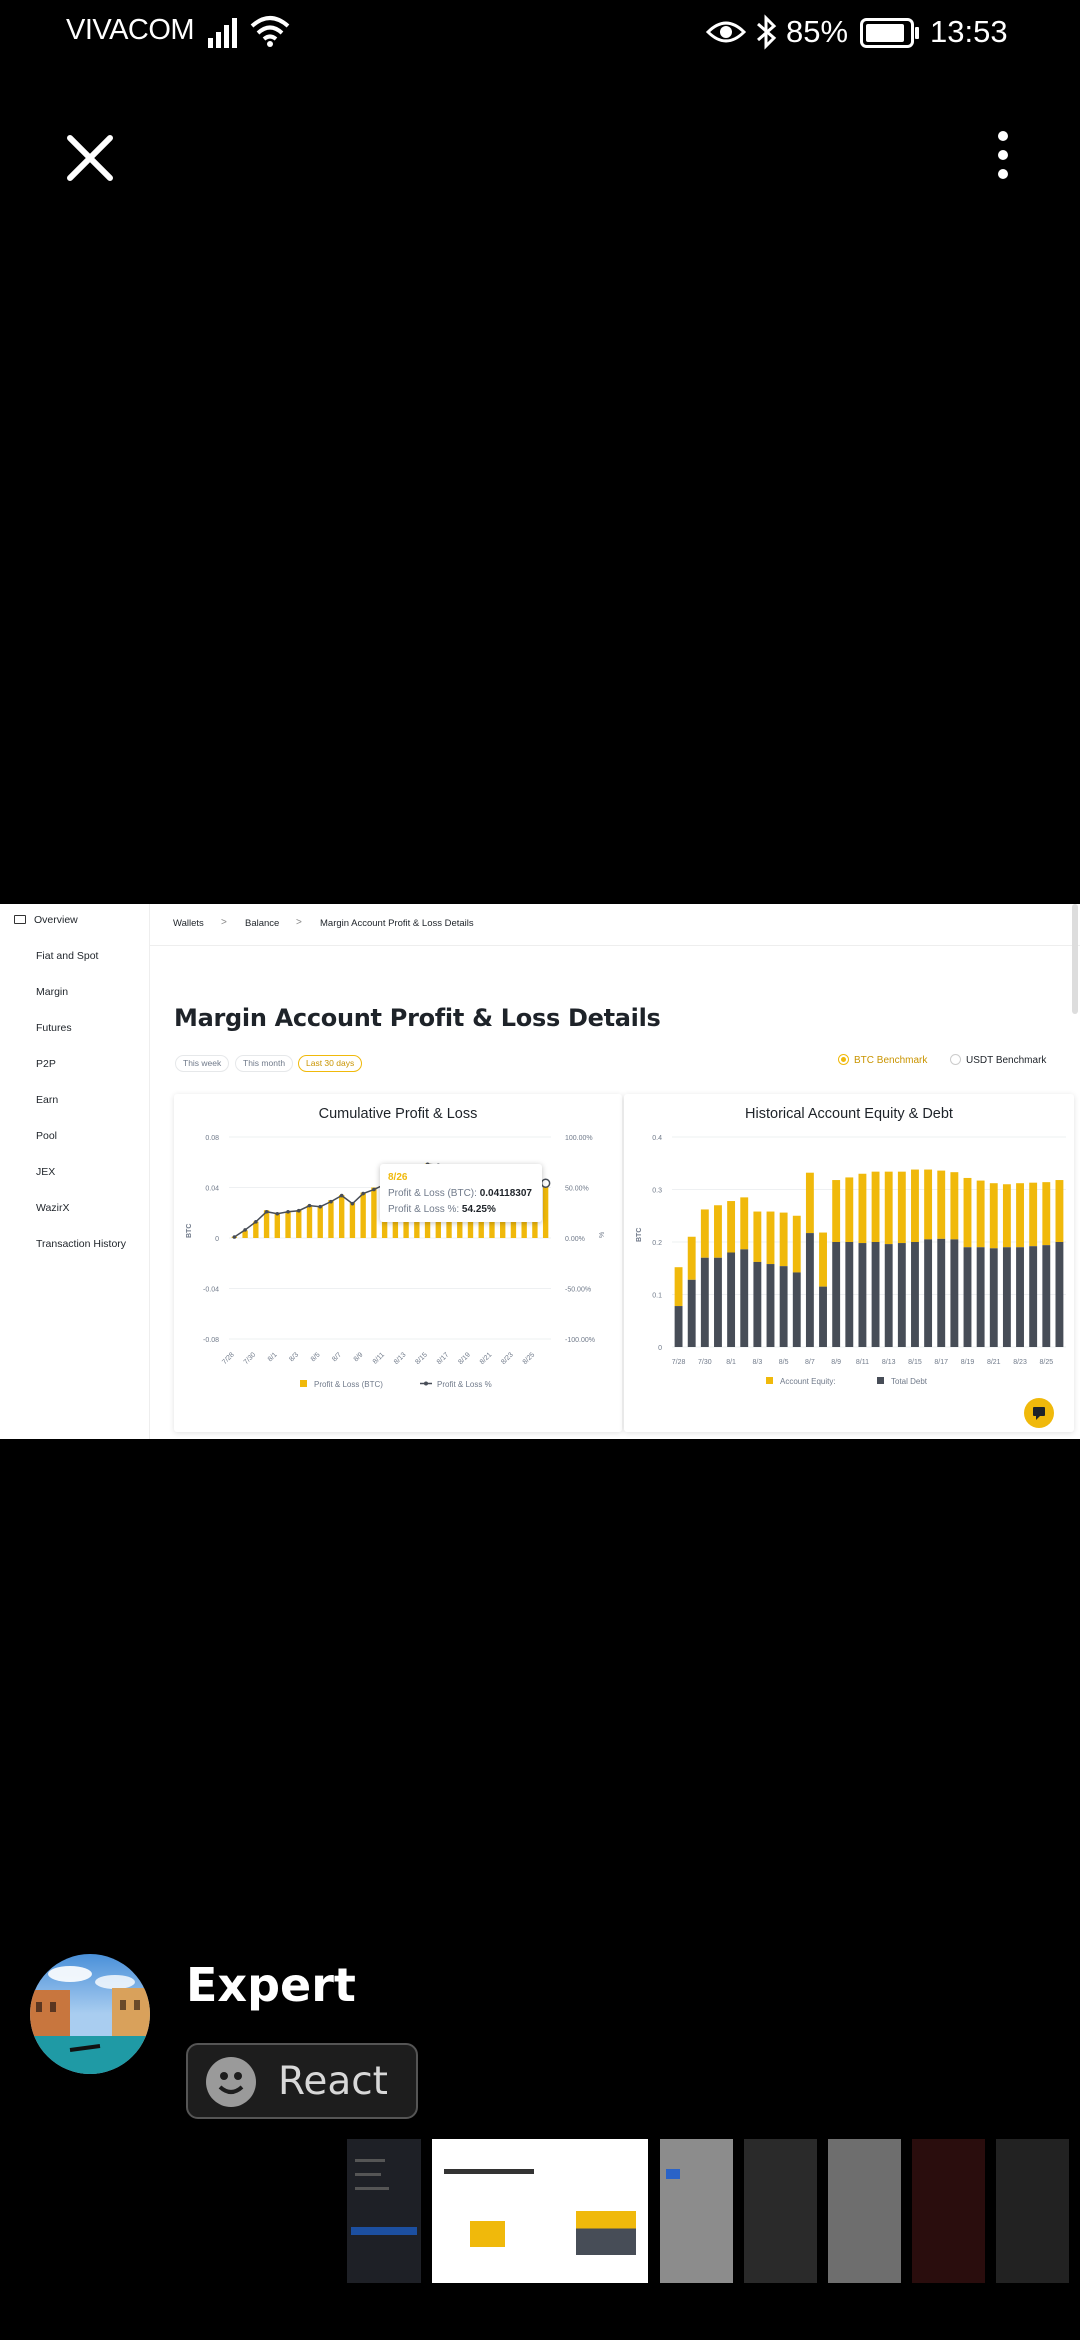  What do you see at coordinates (969, 31) in the screenshot?
I see `clock: 13:53` at bounding box center [969, 31].